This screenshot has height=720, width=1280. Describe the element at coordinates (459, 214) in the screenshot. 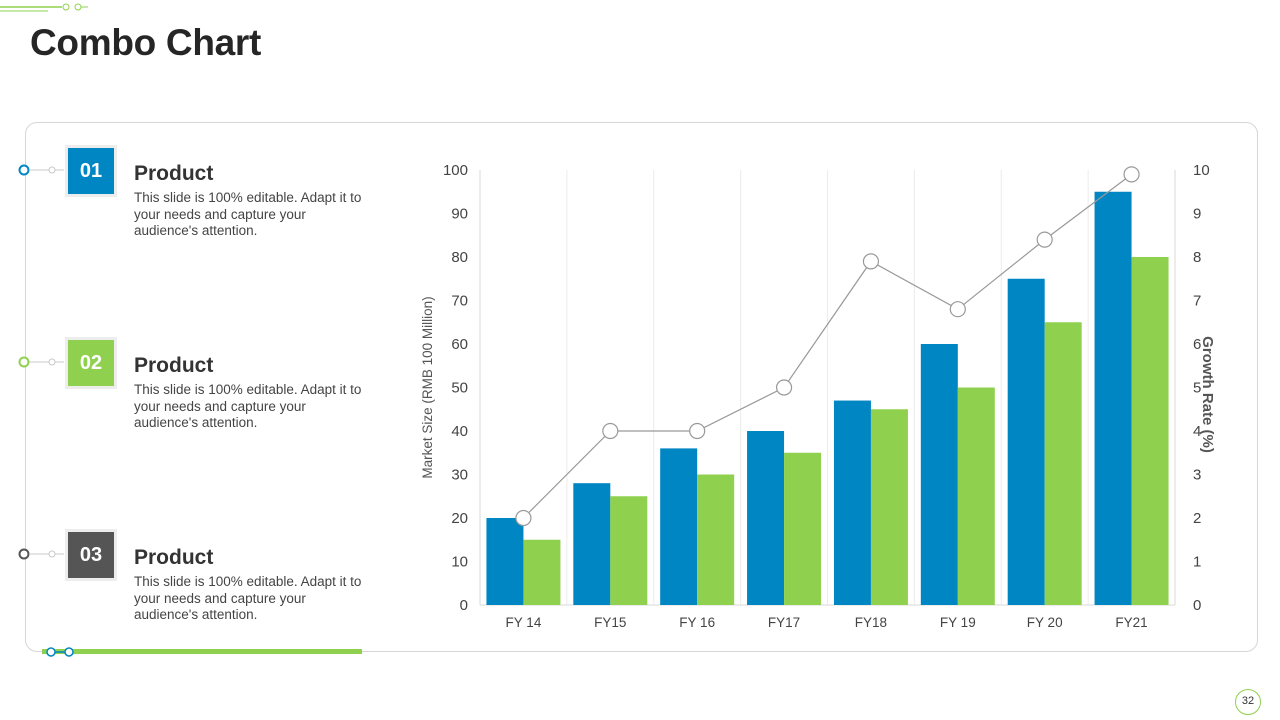

I see `y-tick-label: 90` at that location.